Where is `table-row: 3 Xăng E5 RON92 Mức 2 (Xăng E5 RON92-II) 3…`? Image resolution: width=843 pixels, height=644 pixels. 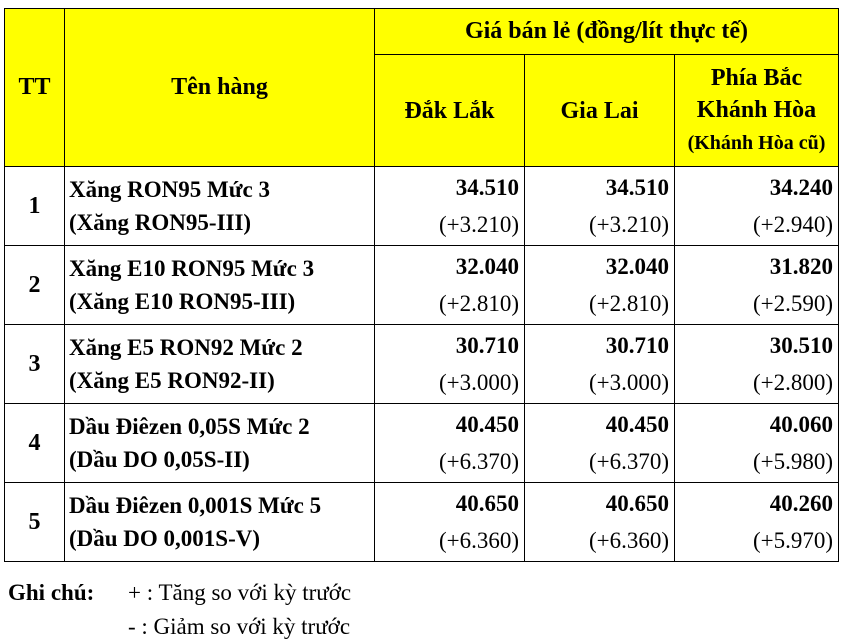 table-row: 3 Xăng E5 RON92 Mức 2 (Xăng E5 RON92-II) 3… is located at coordinates (422, 364).